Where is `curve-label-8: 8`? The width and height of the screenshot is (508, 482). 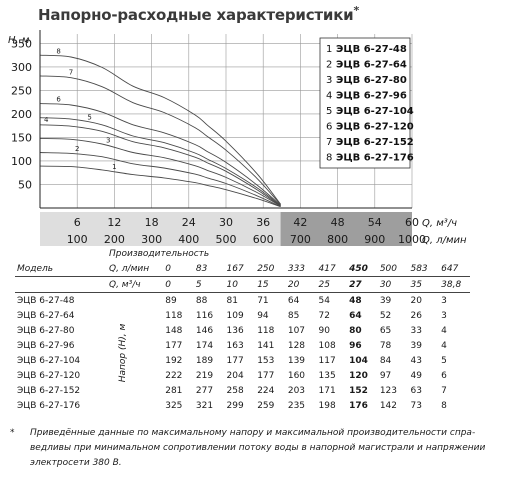
curve-label-8: 8 is located at coordinates (58, 51).